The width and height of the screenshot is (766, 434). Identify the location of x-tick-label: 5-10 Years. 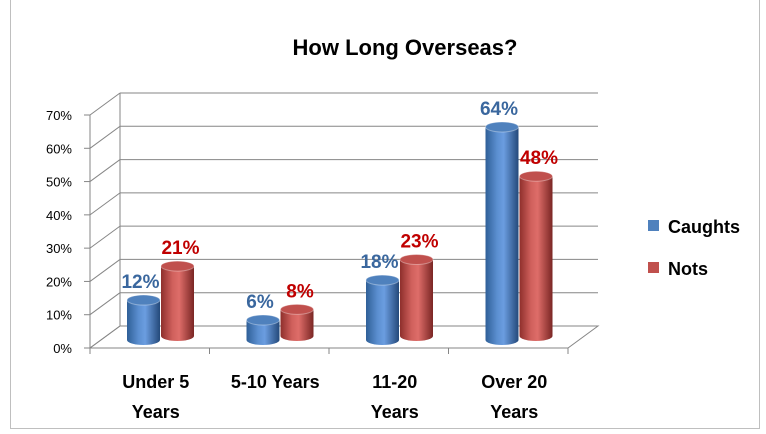
(275, 382).